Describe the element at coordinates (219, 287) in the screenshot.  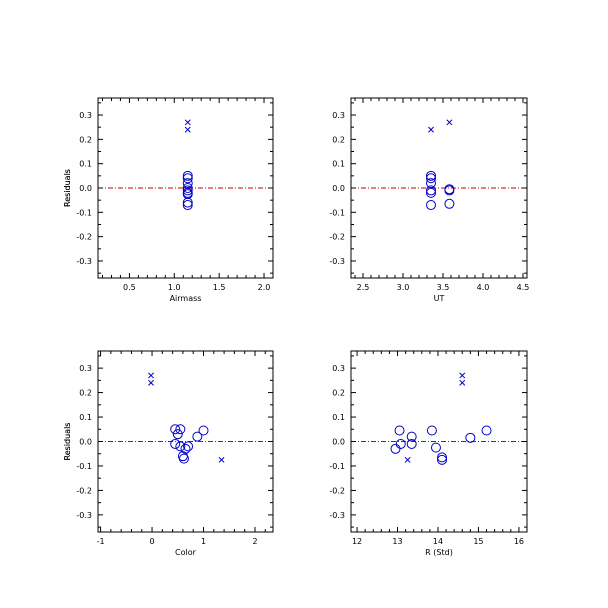
I see `x-tick-label: 1.5` at that location.